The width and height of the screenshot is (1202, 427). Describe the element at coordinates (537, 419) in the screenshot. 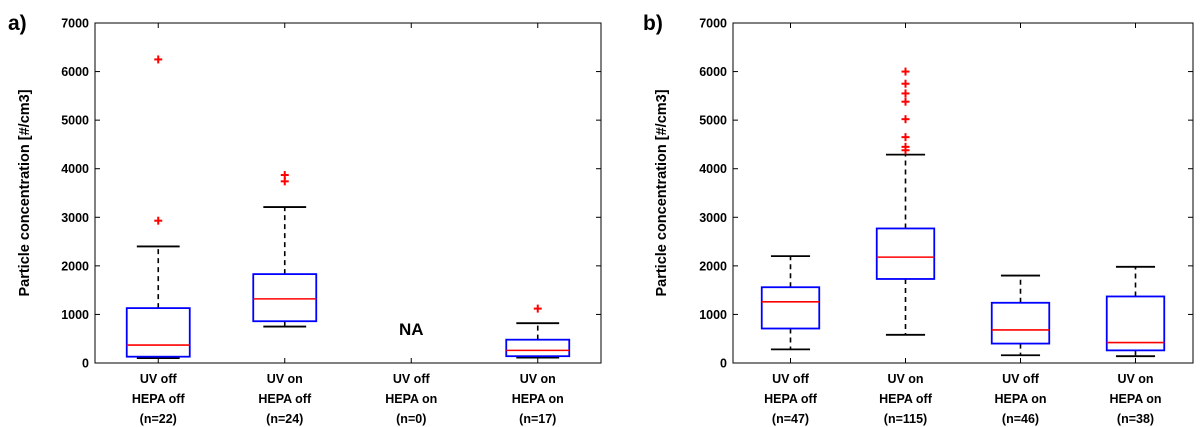

I see `x-category-label: (n=17)` at that location.